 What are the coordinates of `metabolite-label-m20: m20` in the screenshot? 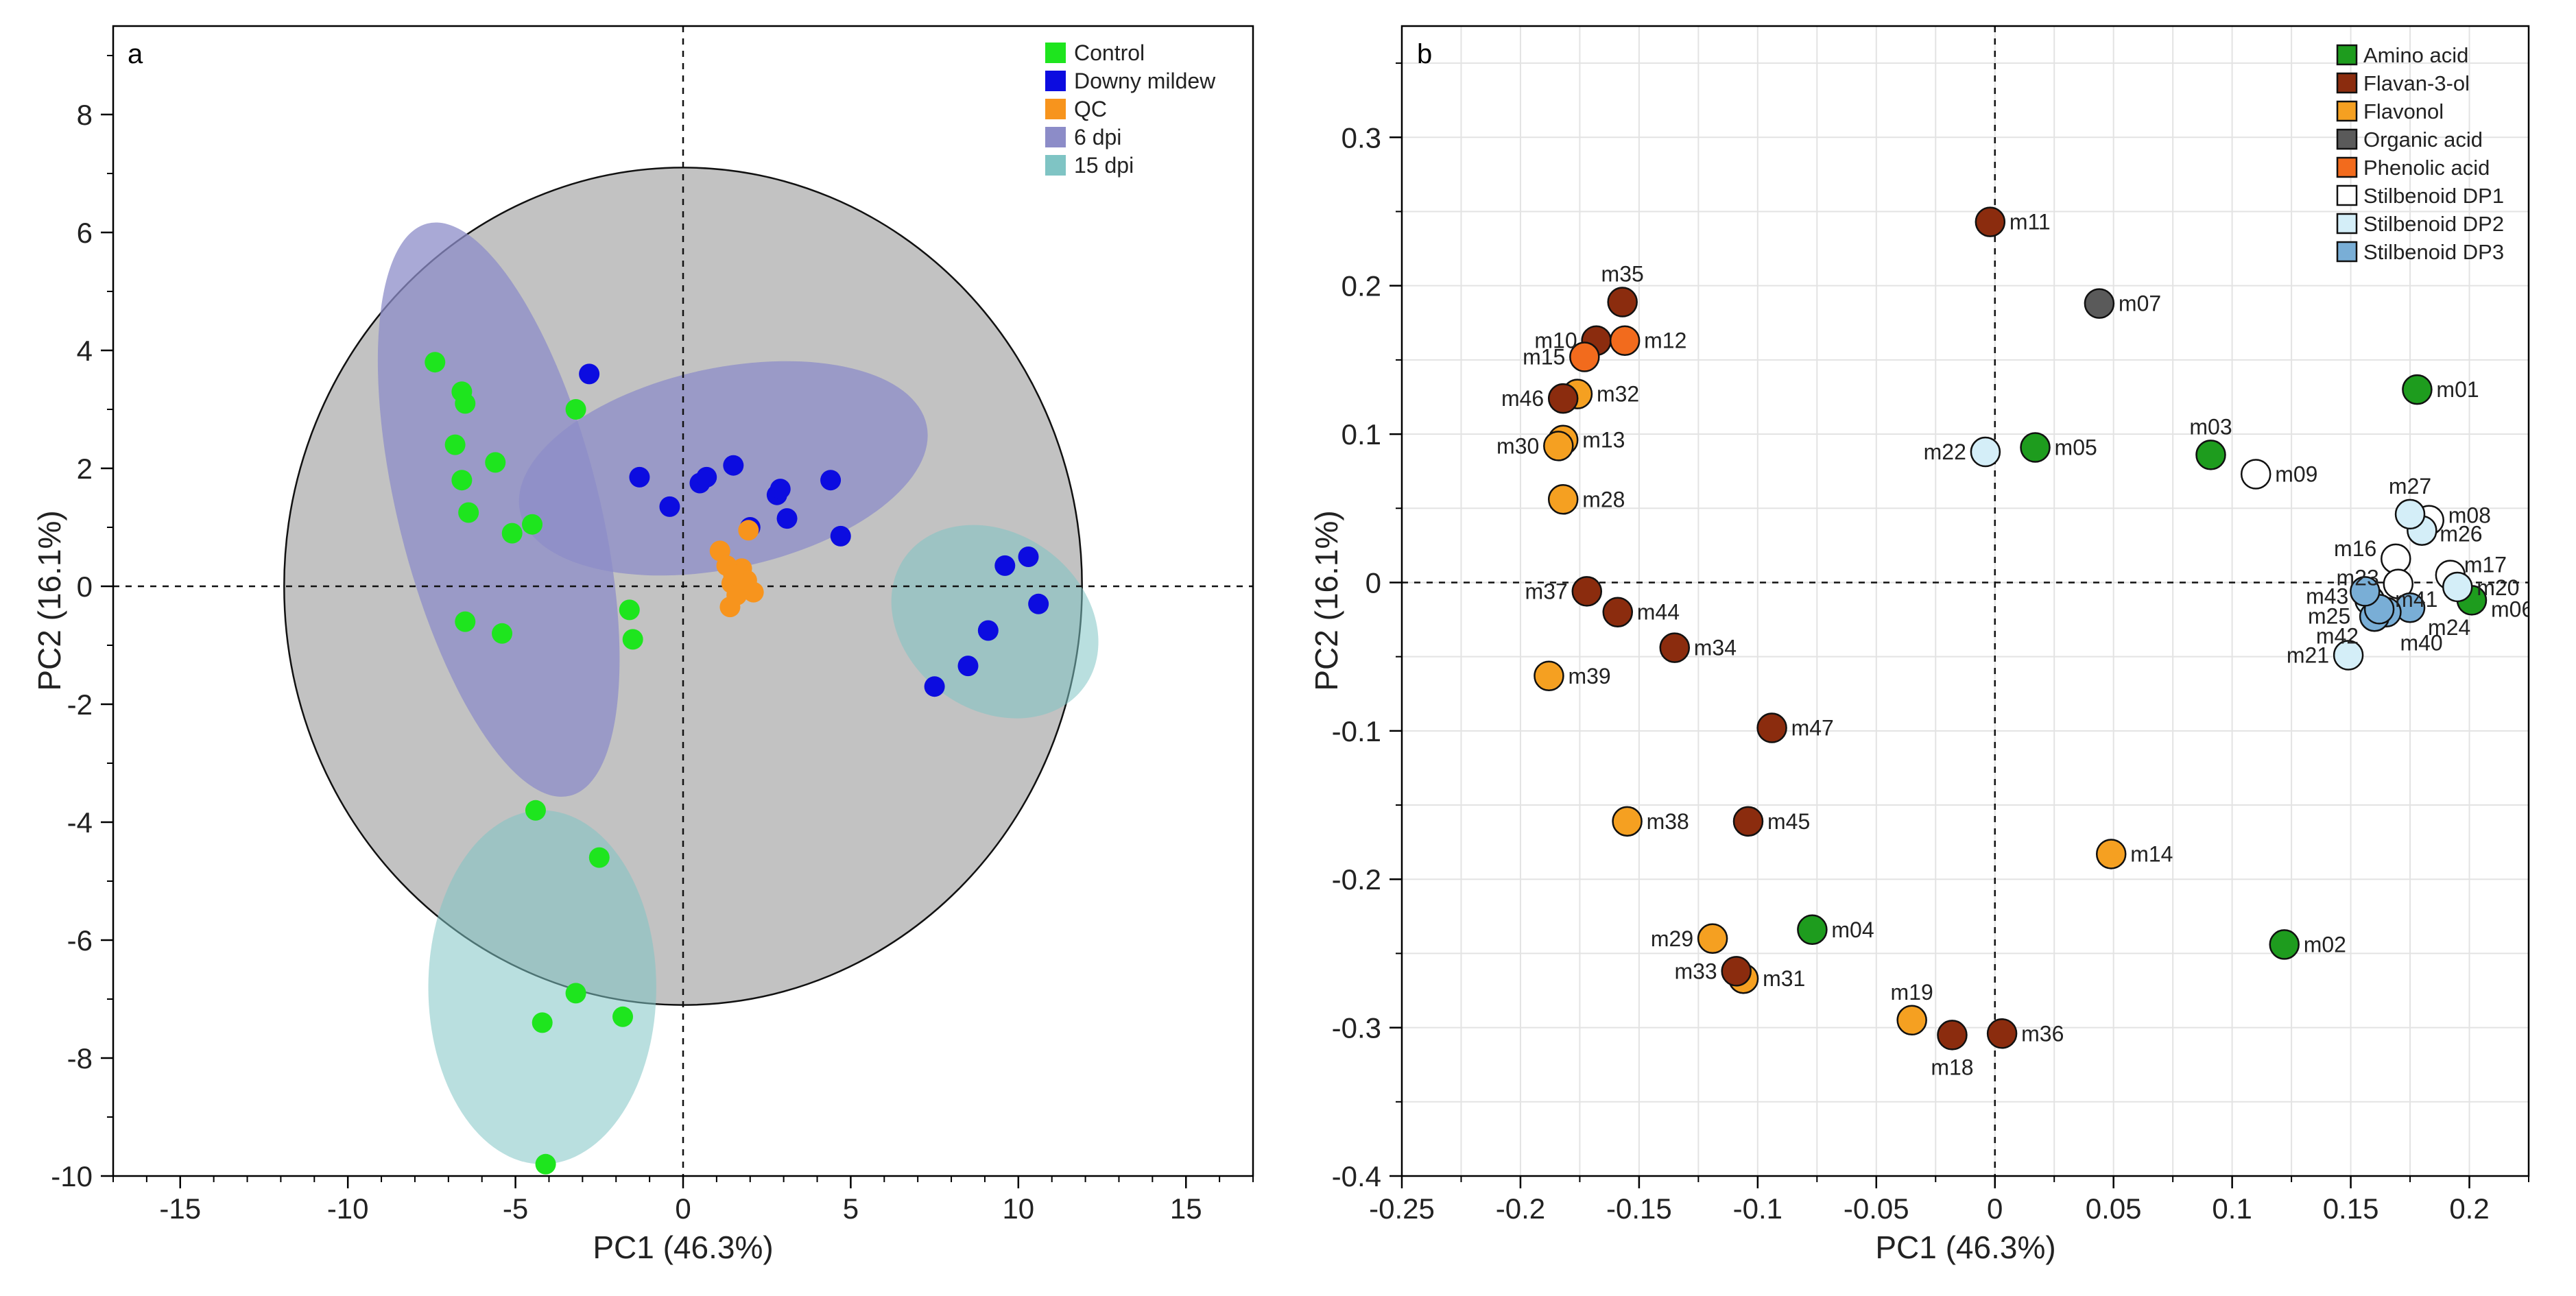 It's located at (2498, 587).